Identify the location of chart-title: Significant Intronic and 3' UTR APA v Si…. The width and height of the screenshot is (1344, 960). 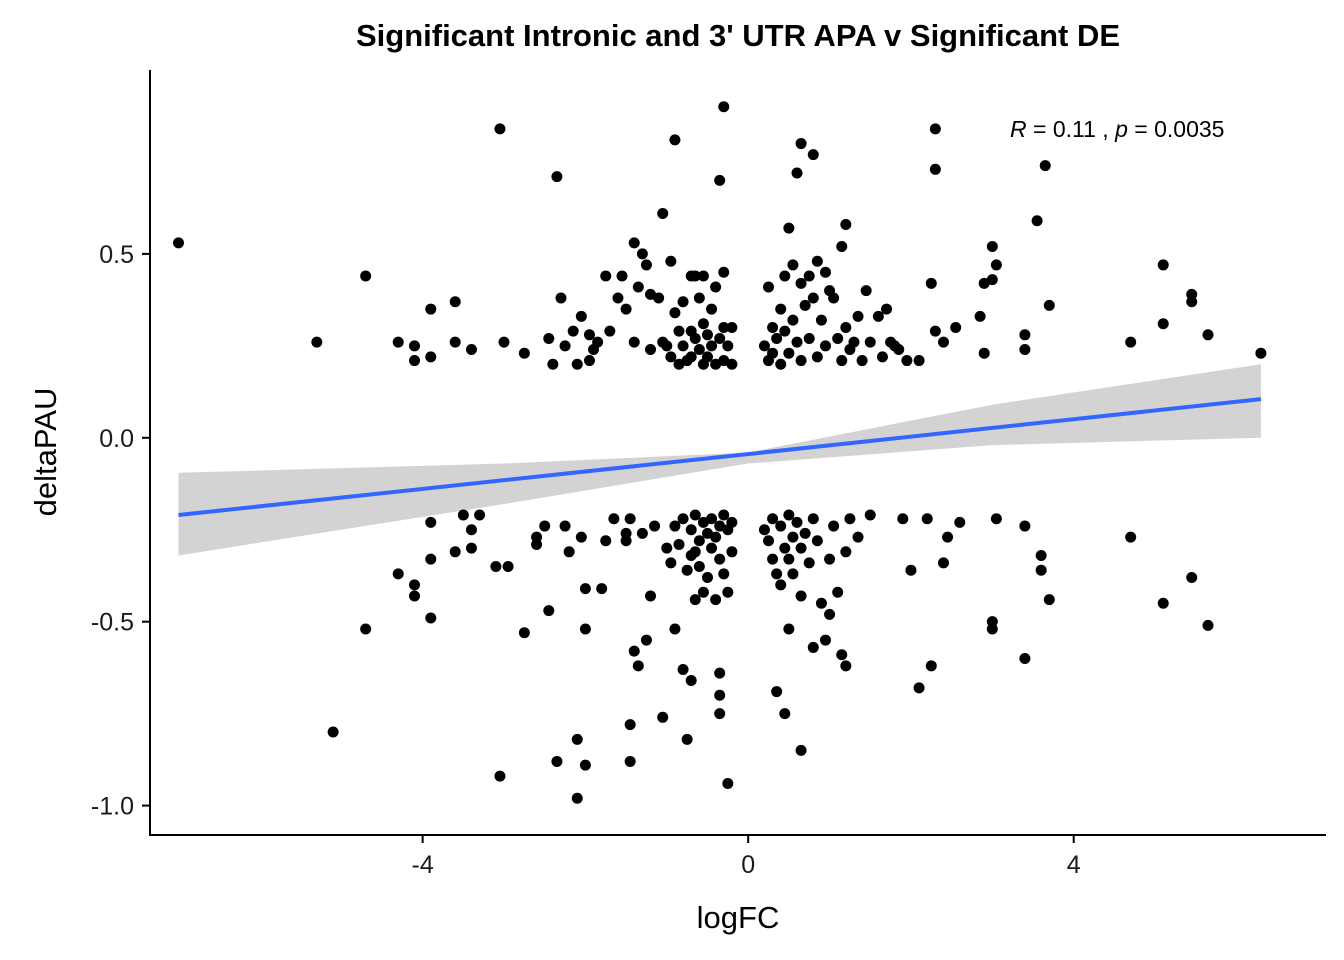
(738, 35).